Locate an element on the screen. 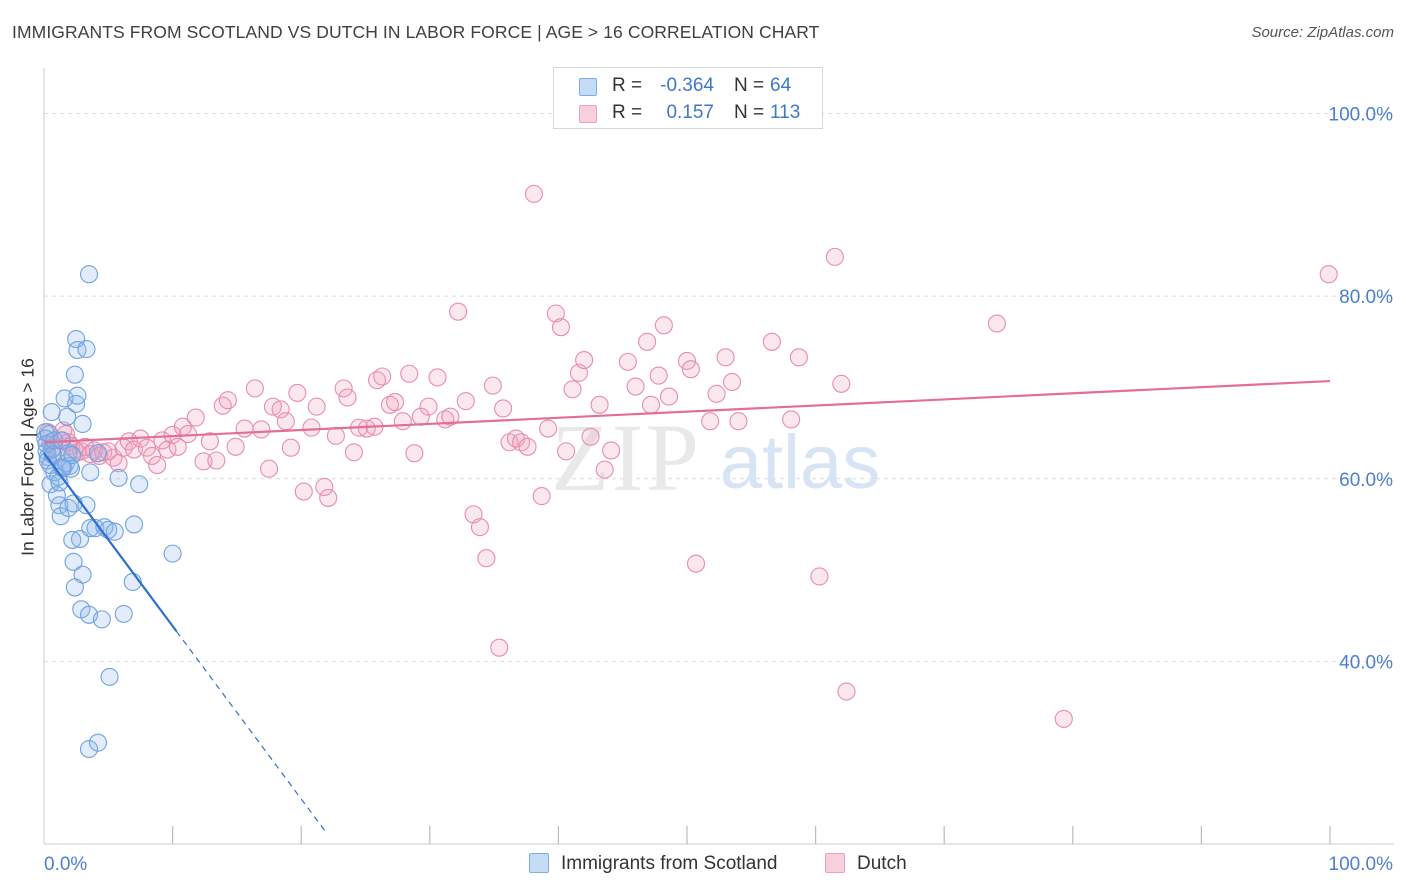 Image resolution: width=1406 pixels, height=892 pixels. bottom-legend-dutch: Dutch is located at coordinates (866, 864).